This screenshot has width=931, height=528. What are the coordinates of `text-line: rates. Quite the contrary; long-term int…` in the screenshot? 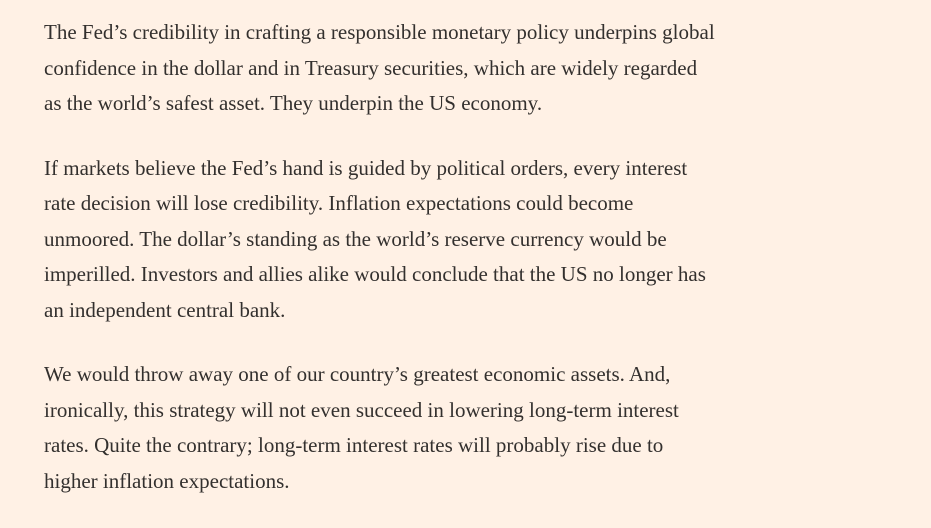 It's located at (354, 445).